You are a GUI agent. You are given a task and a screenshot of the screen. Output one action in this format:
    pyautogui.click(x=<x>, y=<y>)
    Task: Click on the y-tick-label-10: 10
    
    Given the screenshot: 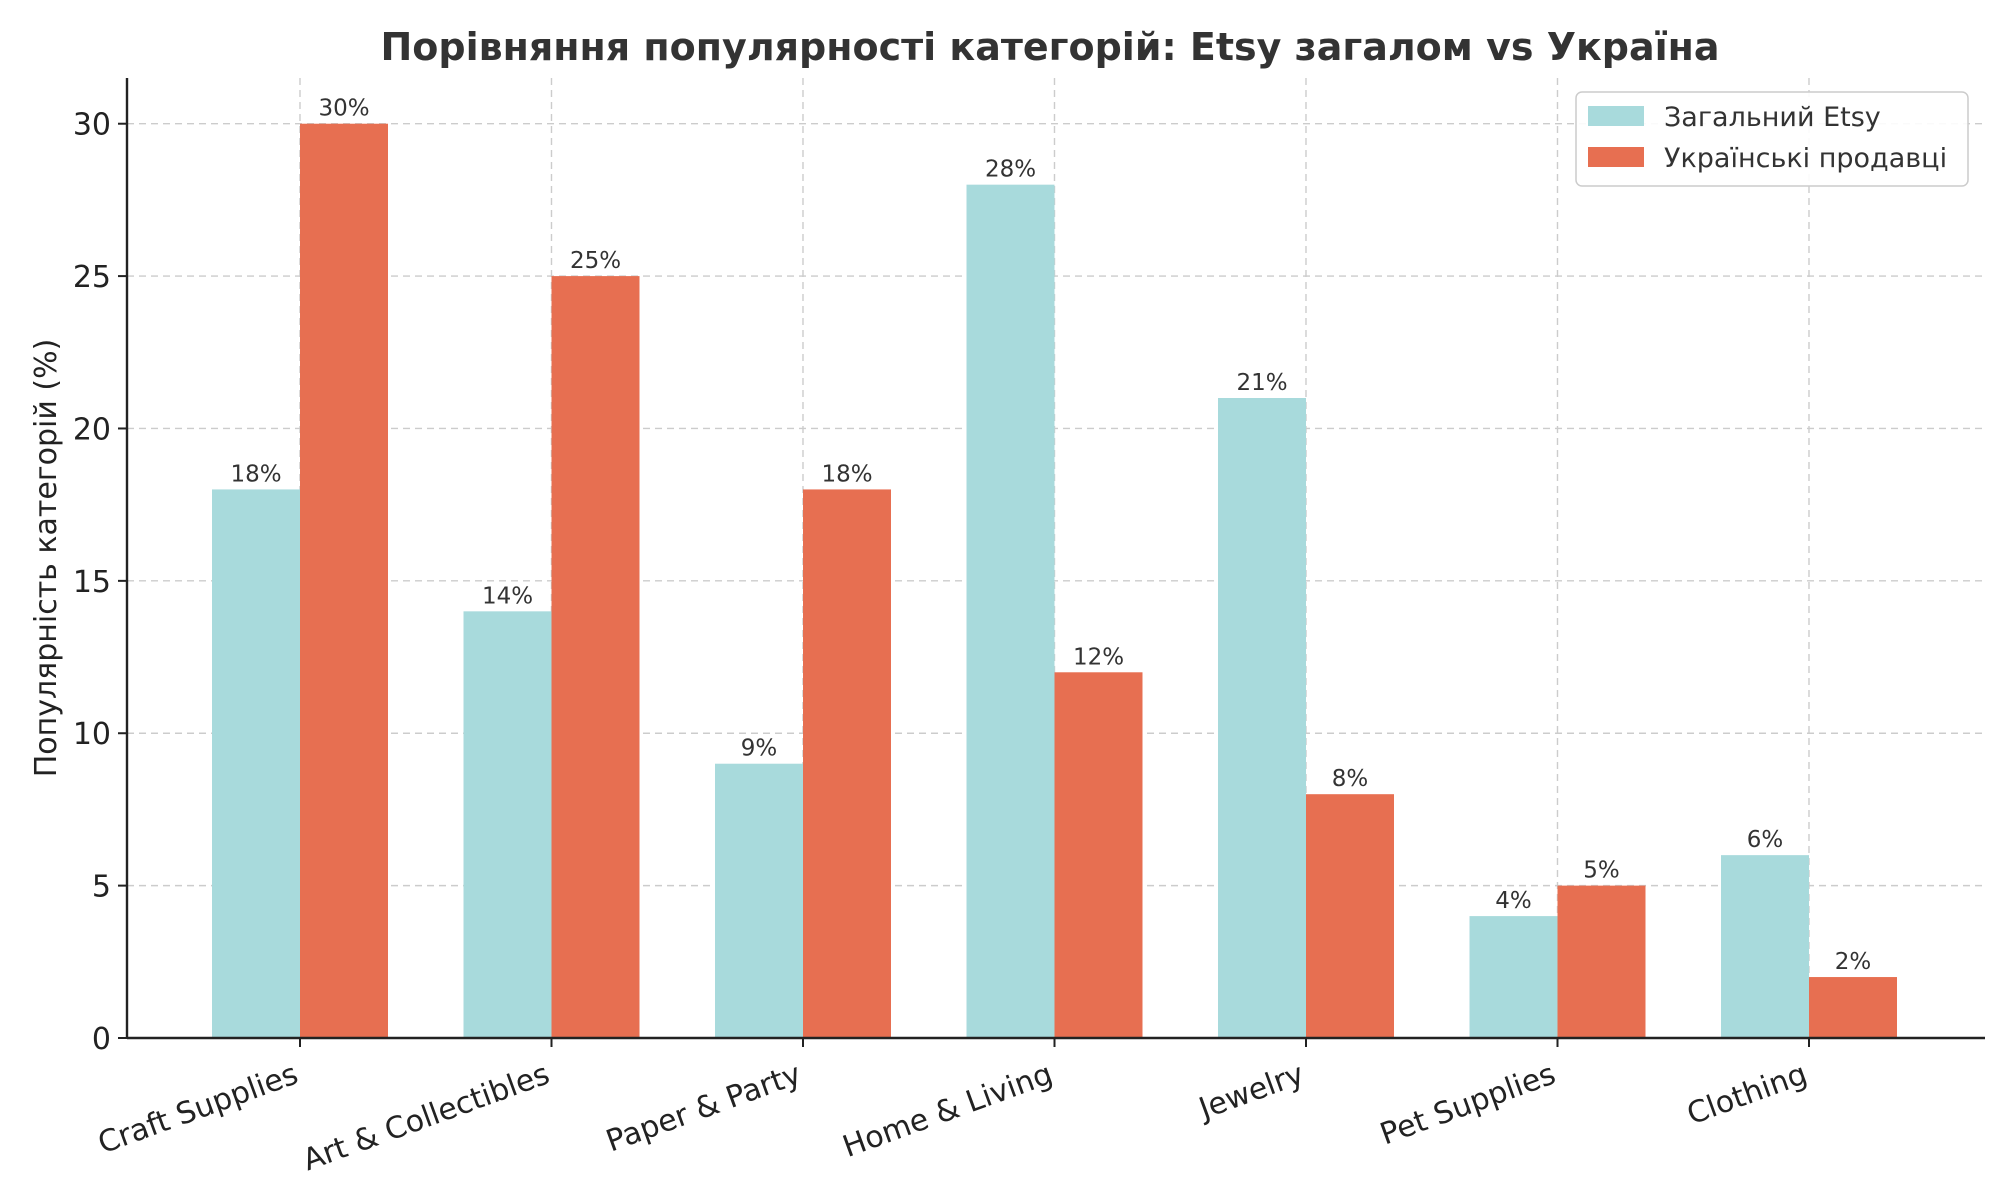 What is the action you would take?
    pyautogui.click(x=92, y=734)
    